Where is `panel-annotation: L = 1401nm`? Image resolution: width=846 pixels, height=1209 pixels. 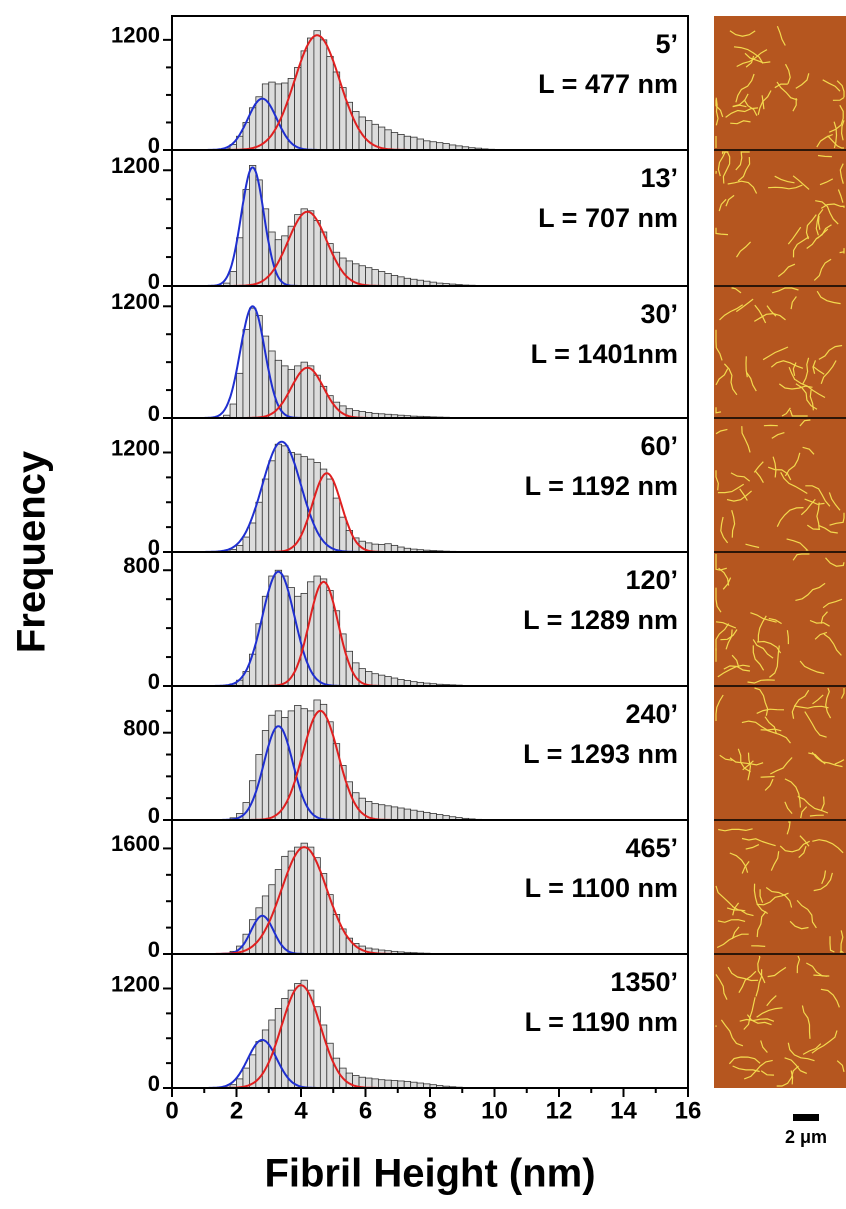 panel-annotation: L = 1401nm is located at coordinates (604, 354).